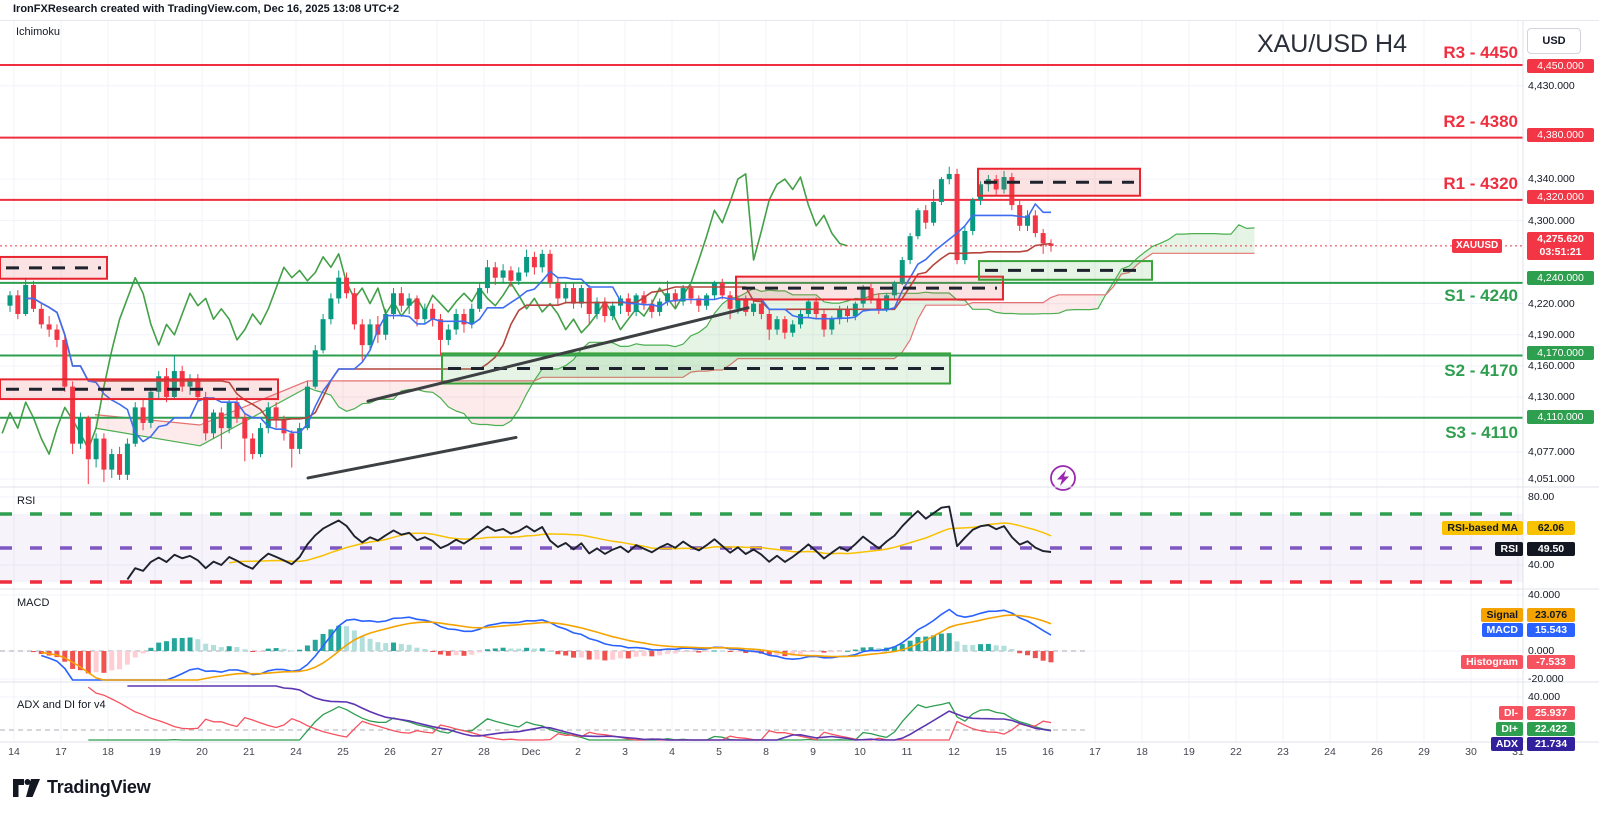 The image size is (1599, 832). I want to click on level-label-r1: R1 - 4320, so click(1480, 183).